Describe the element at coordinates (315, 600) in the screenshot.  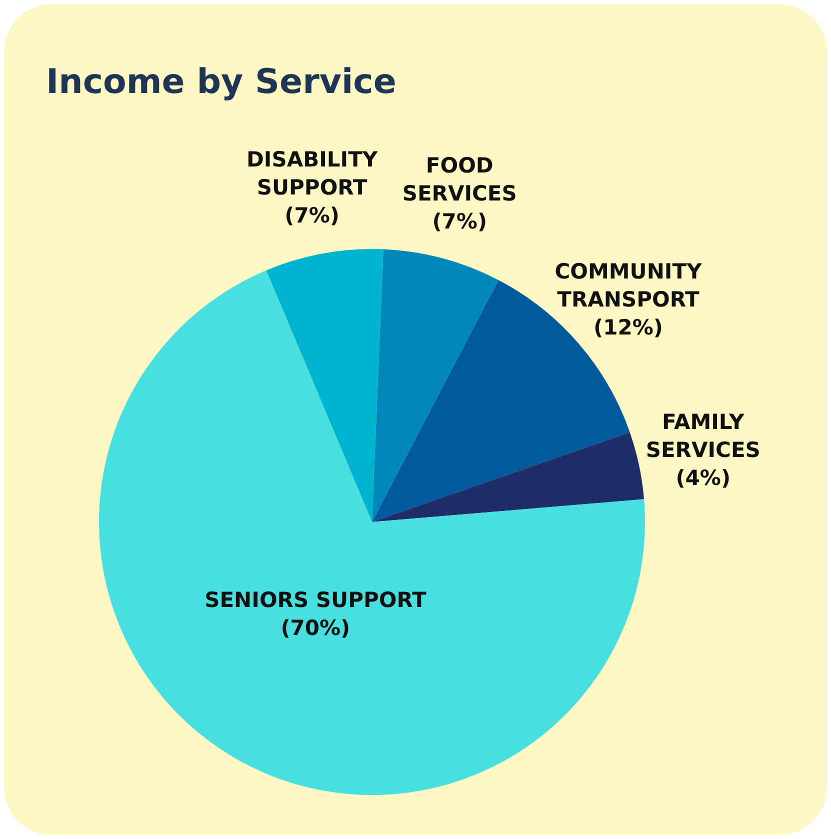
I see `slice-label: SENIORS SUPPORT` at that location.